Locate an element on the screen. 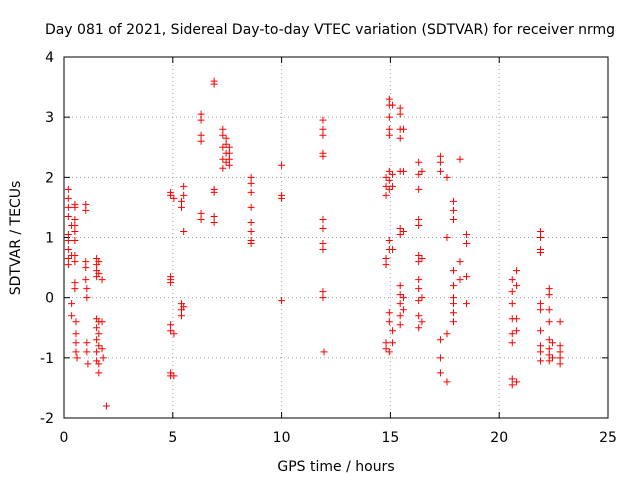 The image size is (640, 480). y-tick-labels: -2 -1 0 1 2 3 4 is located at coordinates (47, 238).